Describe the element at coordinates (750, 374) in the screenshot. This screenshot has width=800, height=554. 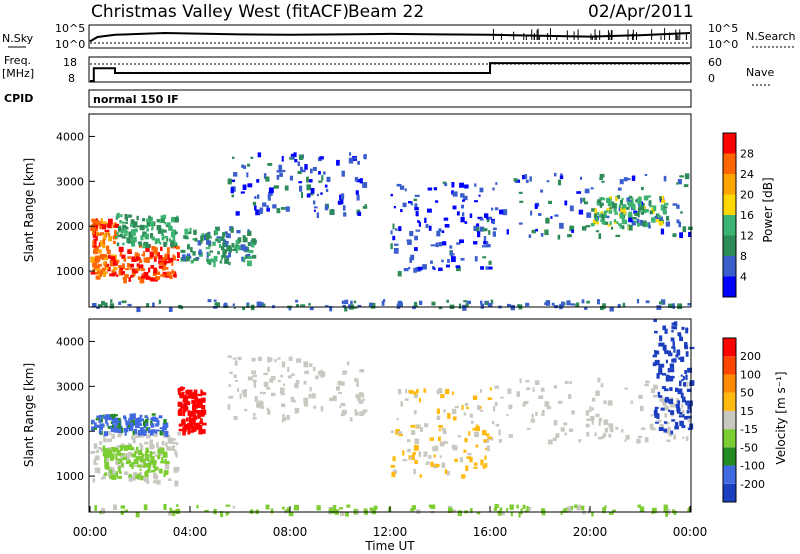
I see `colorbar-tick-label: 100` at that location.